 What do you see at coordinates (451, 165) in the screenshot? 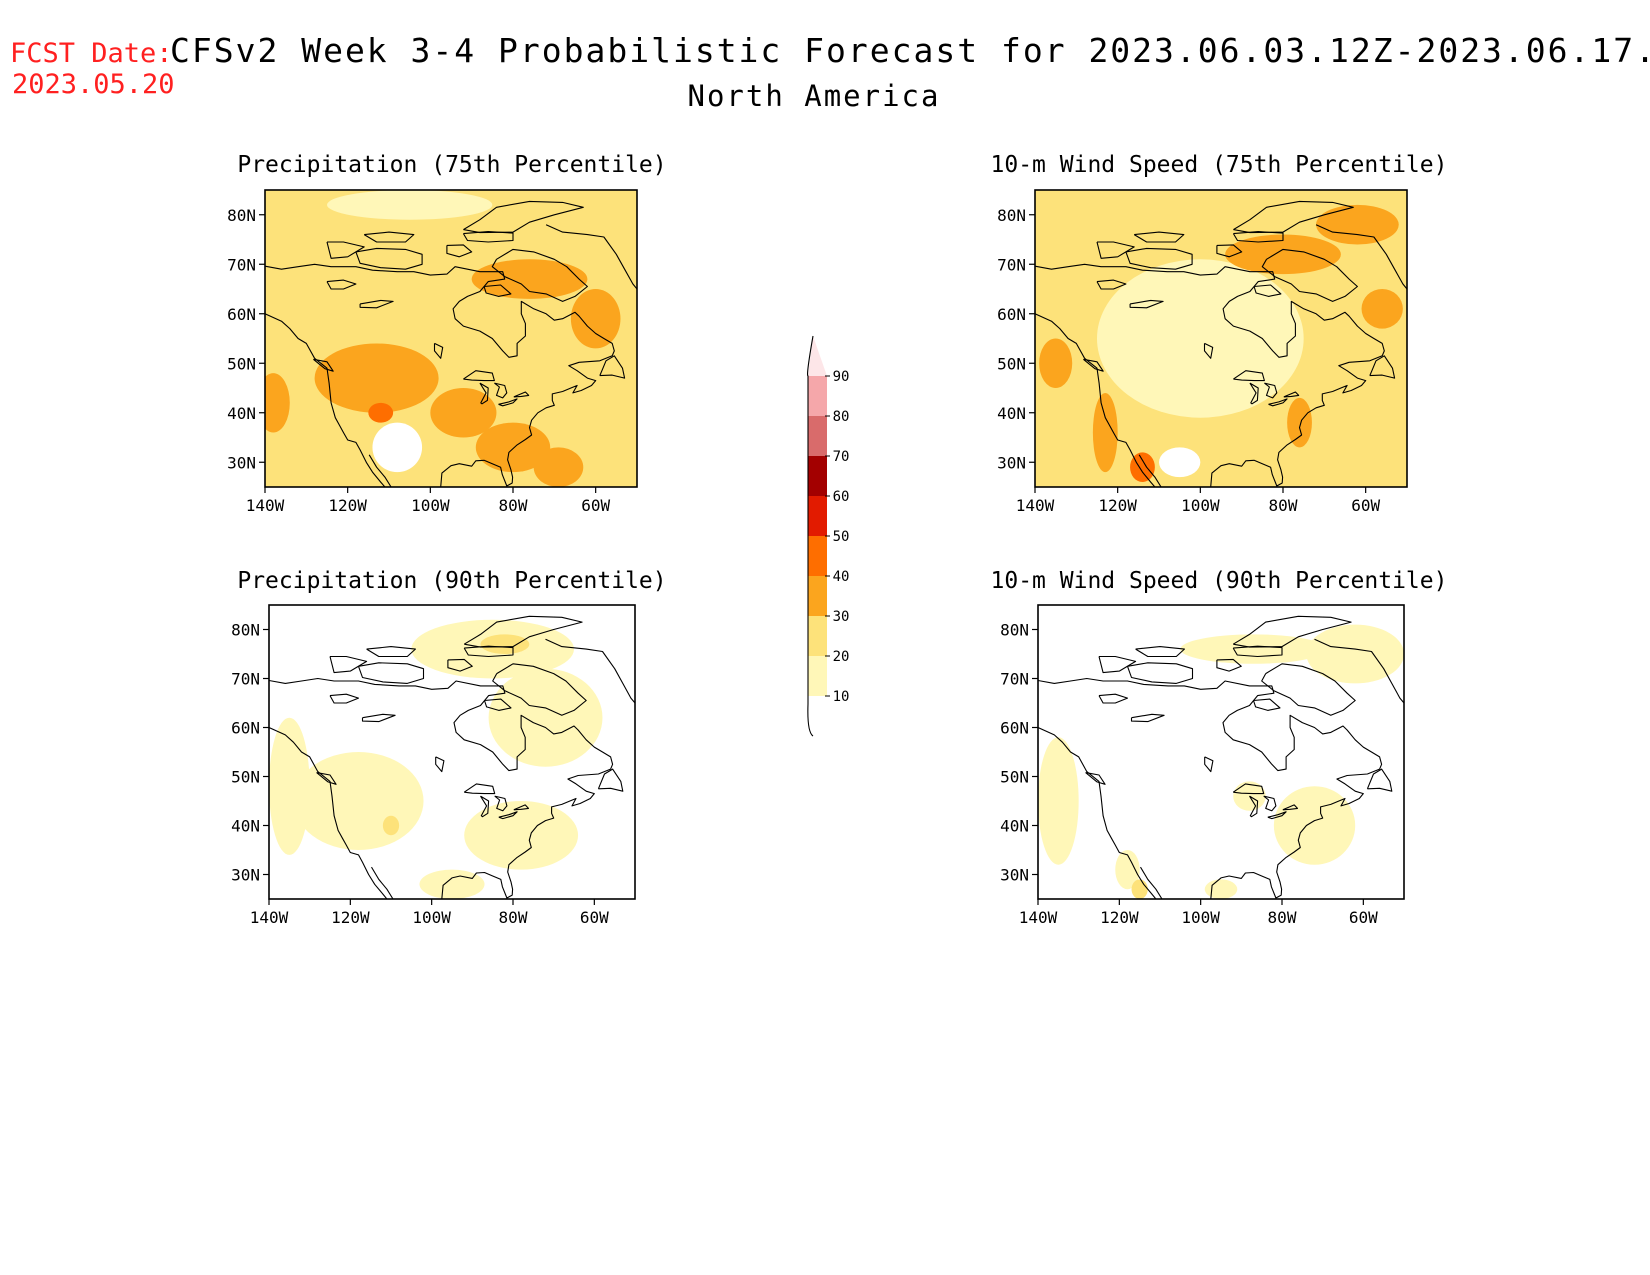
I see `panel-title-precip75: Precipitation (75th Percentile)` at bounding box center [451, 165].